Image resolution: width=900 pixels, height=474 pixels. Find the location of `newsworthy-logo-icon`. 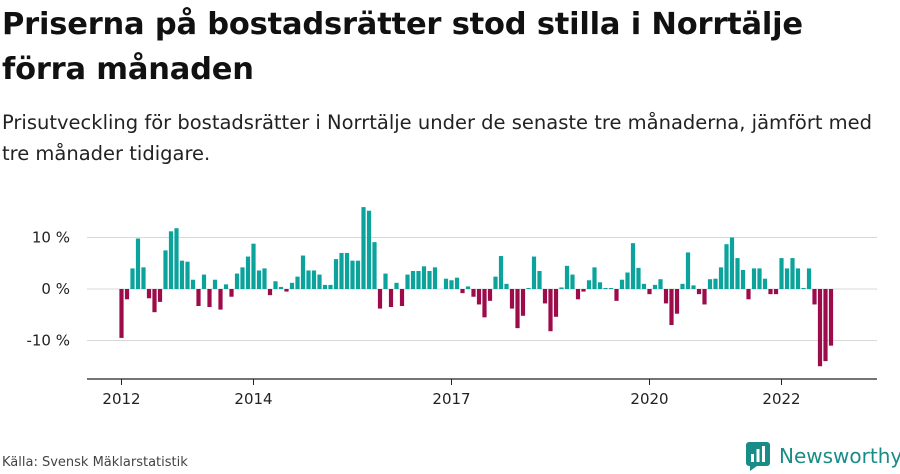

newsworthy-logo-icon is located at coordinates (758, 456).